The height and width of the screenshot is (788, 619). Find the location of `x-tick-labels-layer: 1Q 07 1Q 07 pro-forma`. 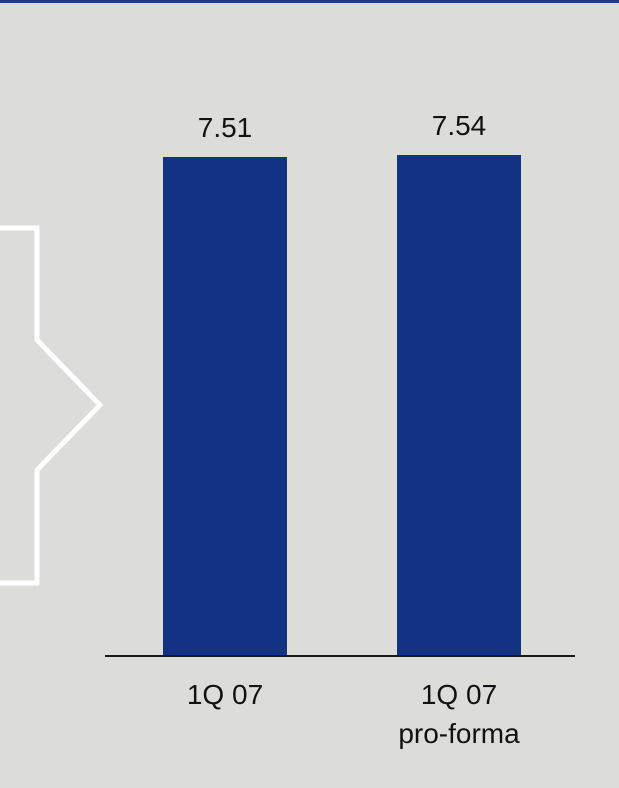

x-tick-labels-layer: 1Q 07 1Q 07 pro-forma is located at coordinates (353, 714).